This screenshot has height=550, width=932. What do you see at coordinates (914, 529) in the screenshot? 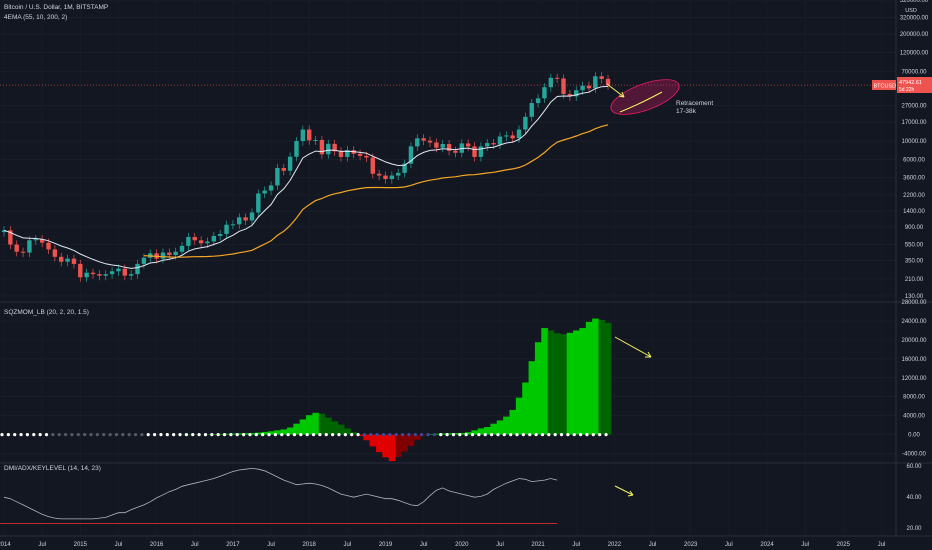
I see `adx-tick-label: 20.00` at bounding box center [914, 529].